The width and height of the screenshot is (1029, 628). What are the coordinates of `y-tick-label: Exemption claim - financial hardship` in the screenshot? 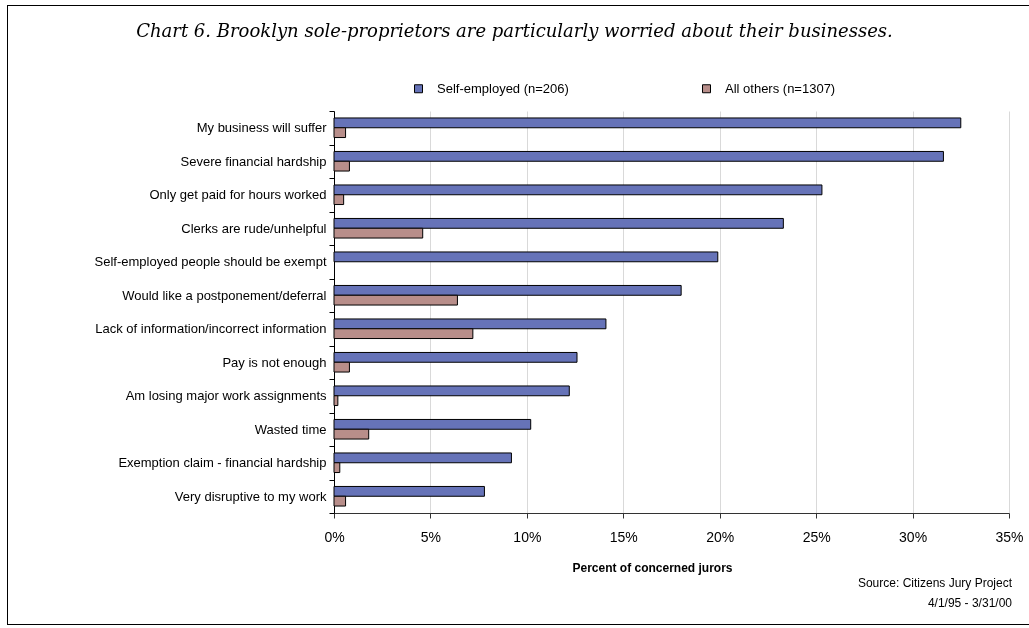 It's located at (222, 463).